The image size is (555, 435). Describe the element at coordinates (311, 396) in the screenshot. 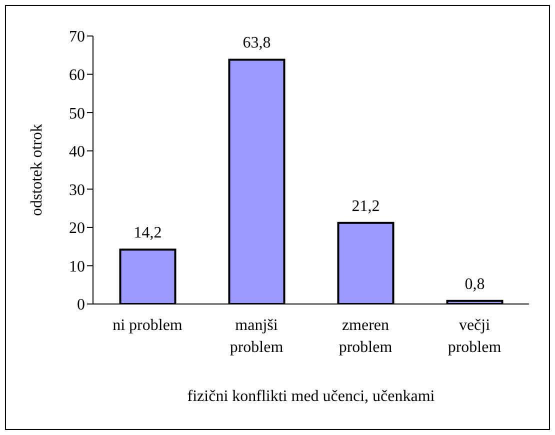

I see `x-axis-title: fizični konflikti med učenci, učenkami` at that location.